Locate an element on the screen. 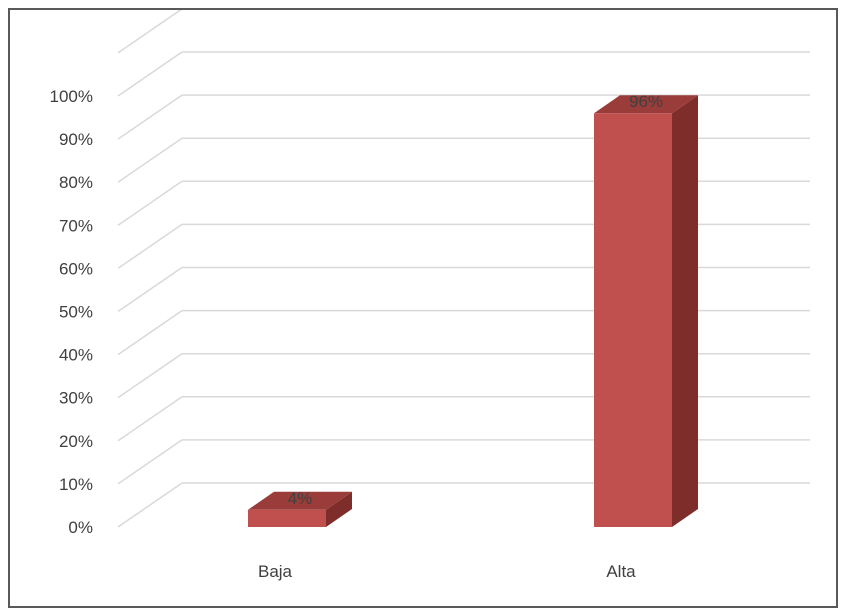 The image size is (846, 608). x-tick-label: Alta is located at coordinates (621, 571).